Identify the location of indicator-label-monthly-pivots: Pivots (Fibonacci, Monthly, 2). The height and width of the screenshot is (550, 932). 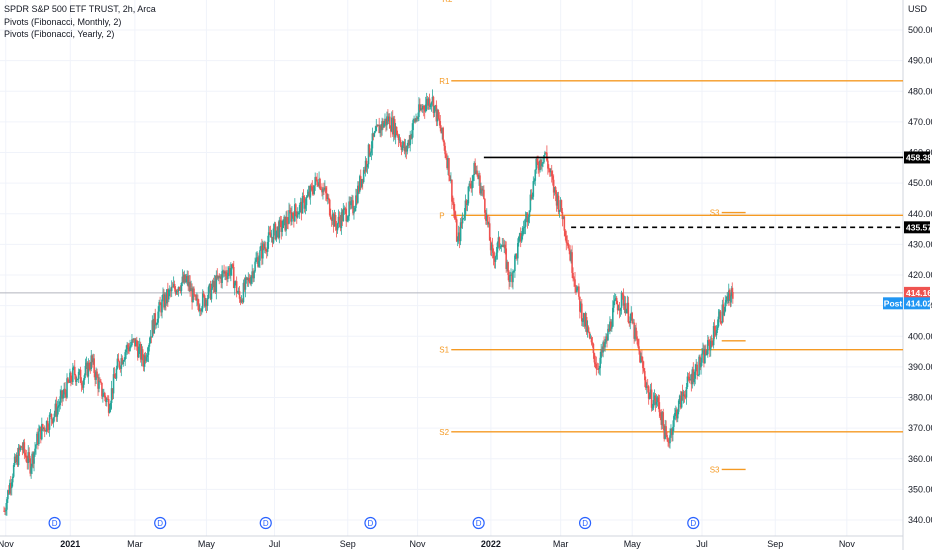
(63, 22).